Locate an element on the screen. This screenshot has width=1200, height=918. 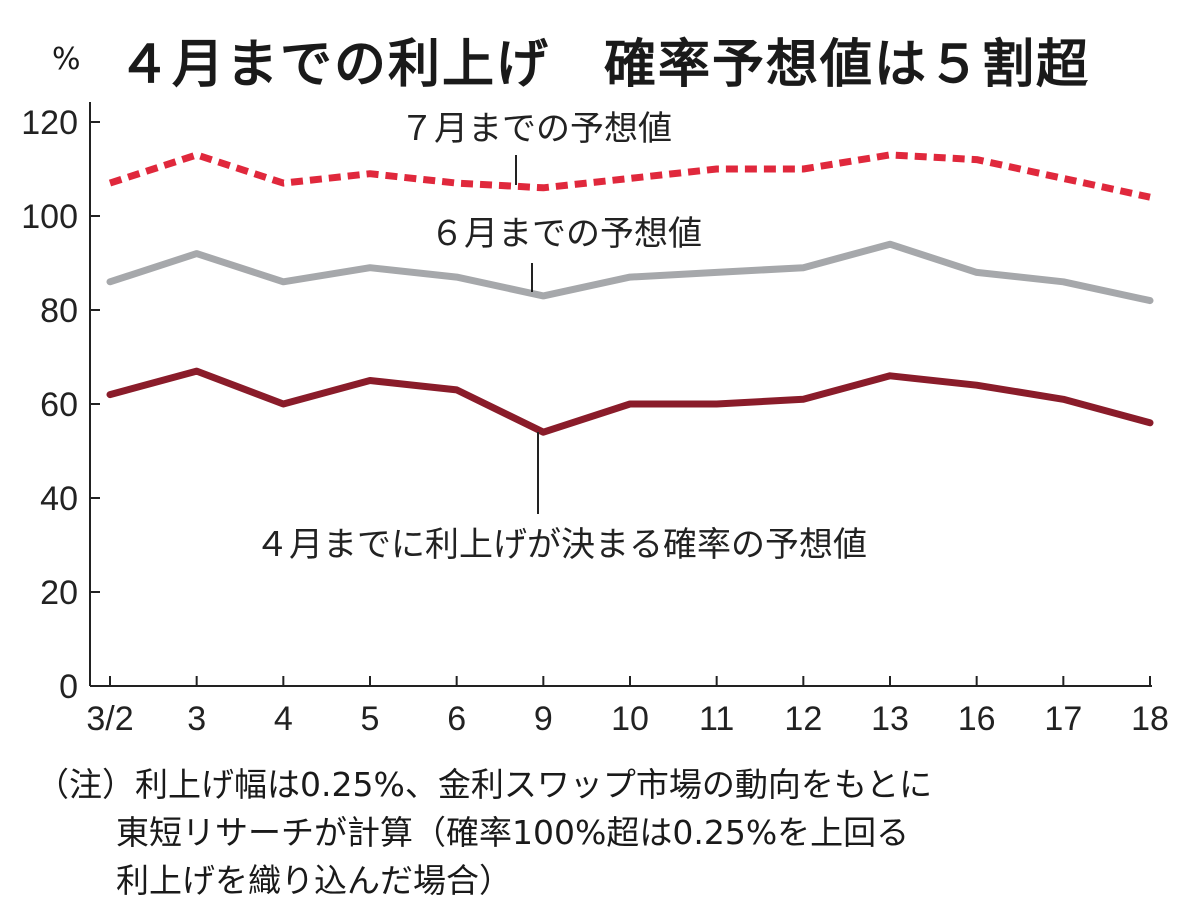
y-tick-label: 40 is located at coordinates (59, 499).